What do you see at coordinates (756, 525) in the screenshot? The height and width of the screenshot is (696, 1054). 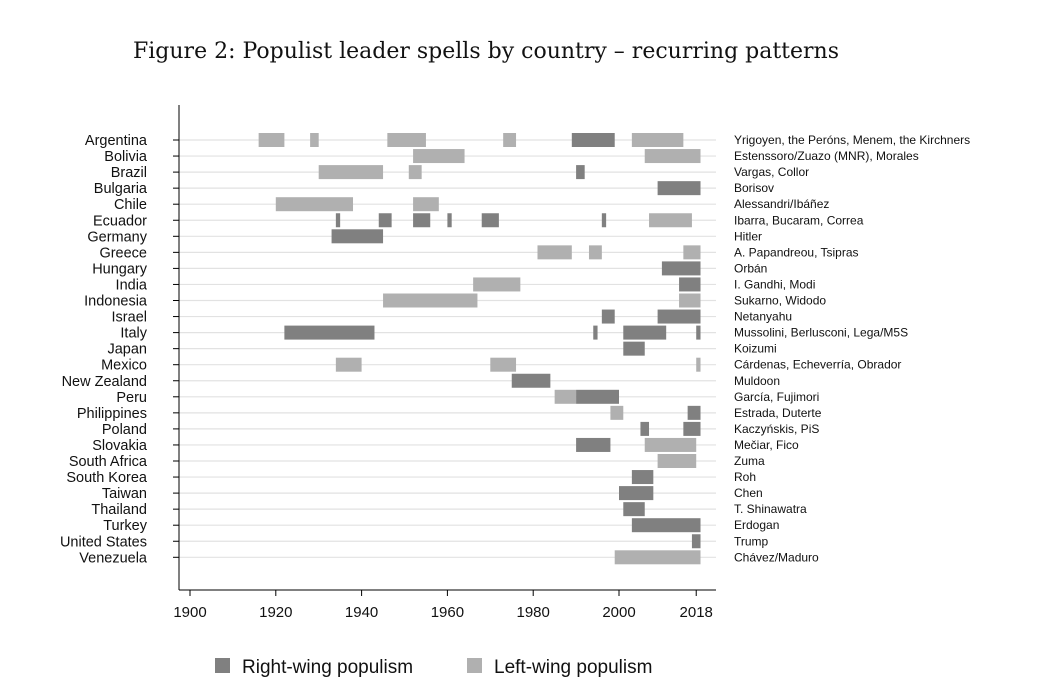 I see `leader-label: Erdogan` at bounding box center [756, 525].